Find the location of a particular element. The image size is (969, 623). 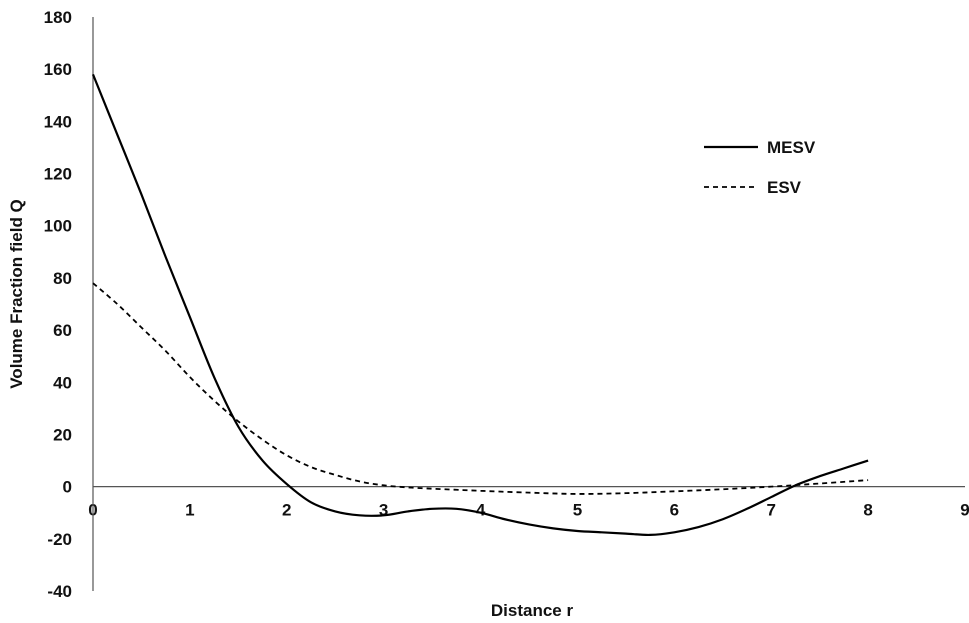

y-tick-label: 160 is located at coordinates (58, 69).